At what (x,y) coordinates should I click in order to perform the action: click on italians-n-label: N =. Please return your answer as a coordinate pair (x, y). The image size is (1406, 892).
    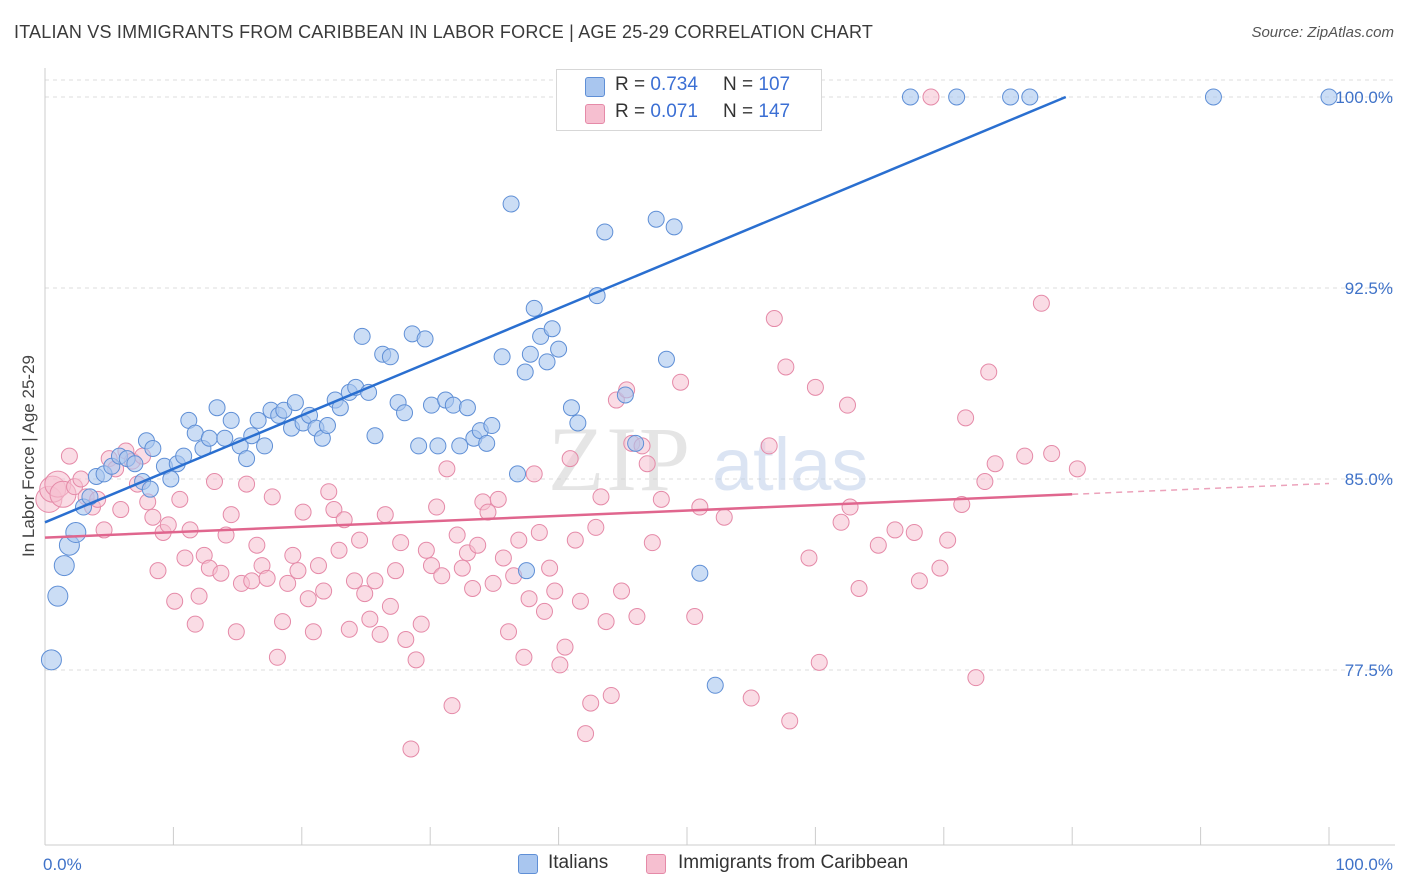
    Looking at the image, I should click on (738, 84).